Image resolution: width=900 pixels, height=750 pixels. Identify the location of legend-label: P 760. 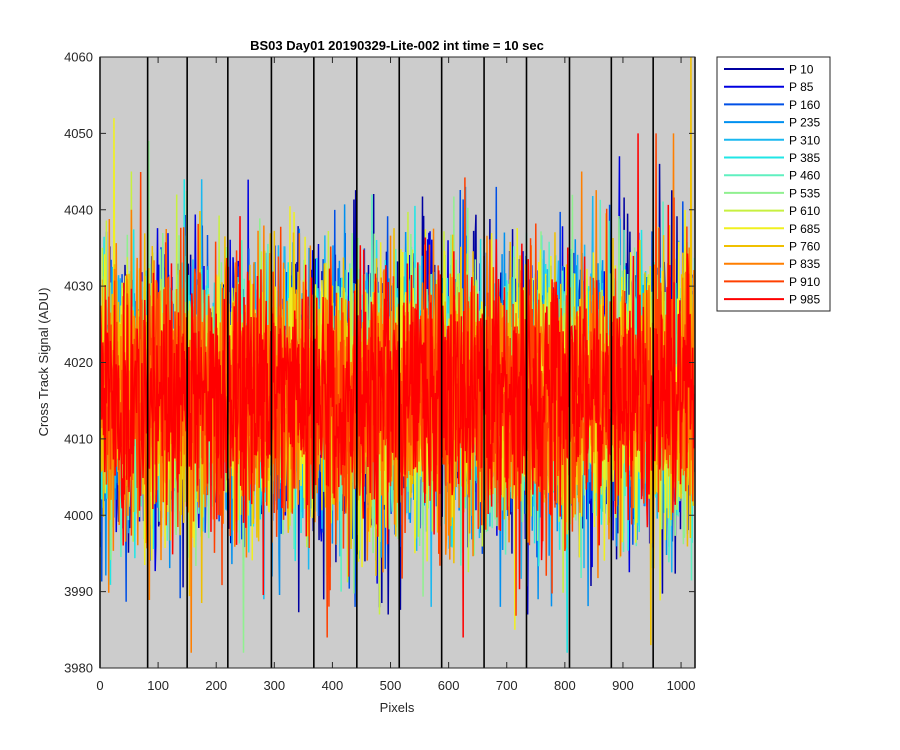
(804, 247).